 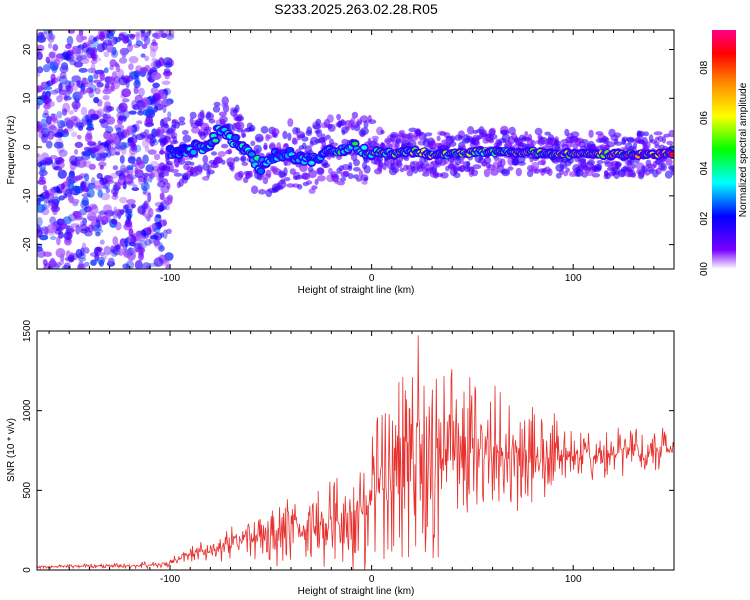 What do you see at coordinates (364, 147) in the screenshot?
I see `ridge-core` at bounding box center [364, 147].